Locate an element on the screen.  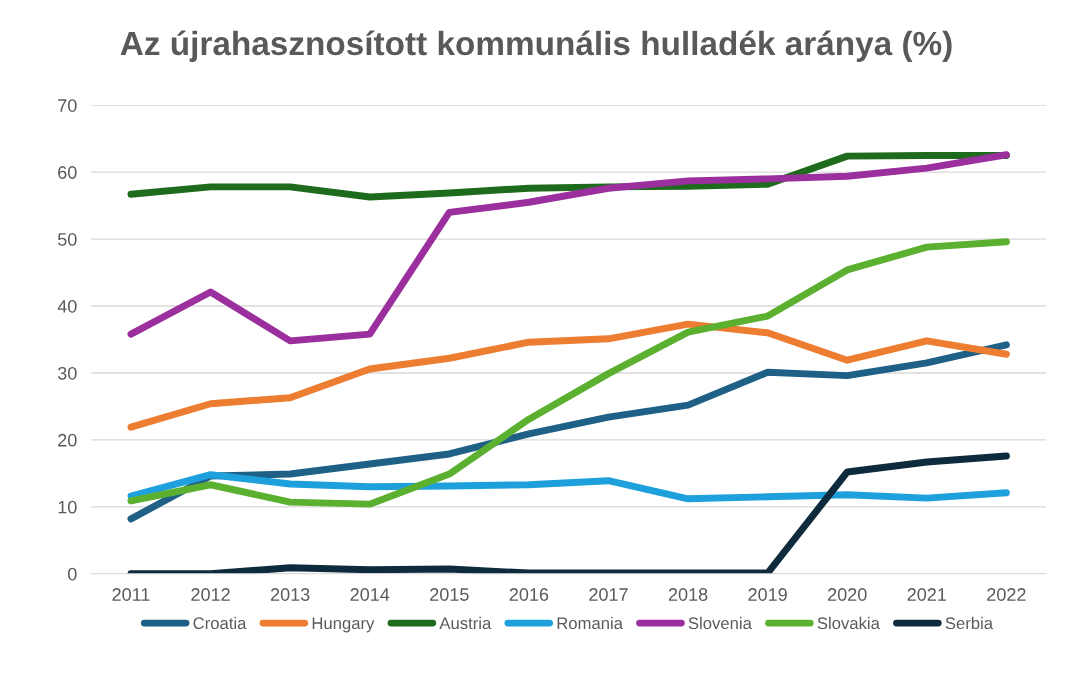
x-tick-label: 2015 is located at coordinates (449, 594).